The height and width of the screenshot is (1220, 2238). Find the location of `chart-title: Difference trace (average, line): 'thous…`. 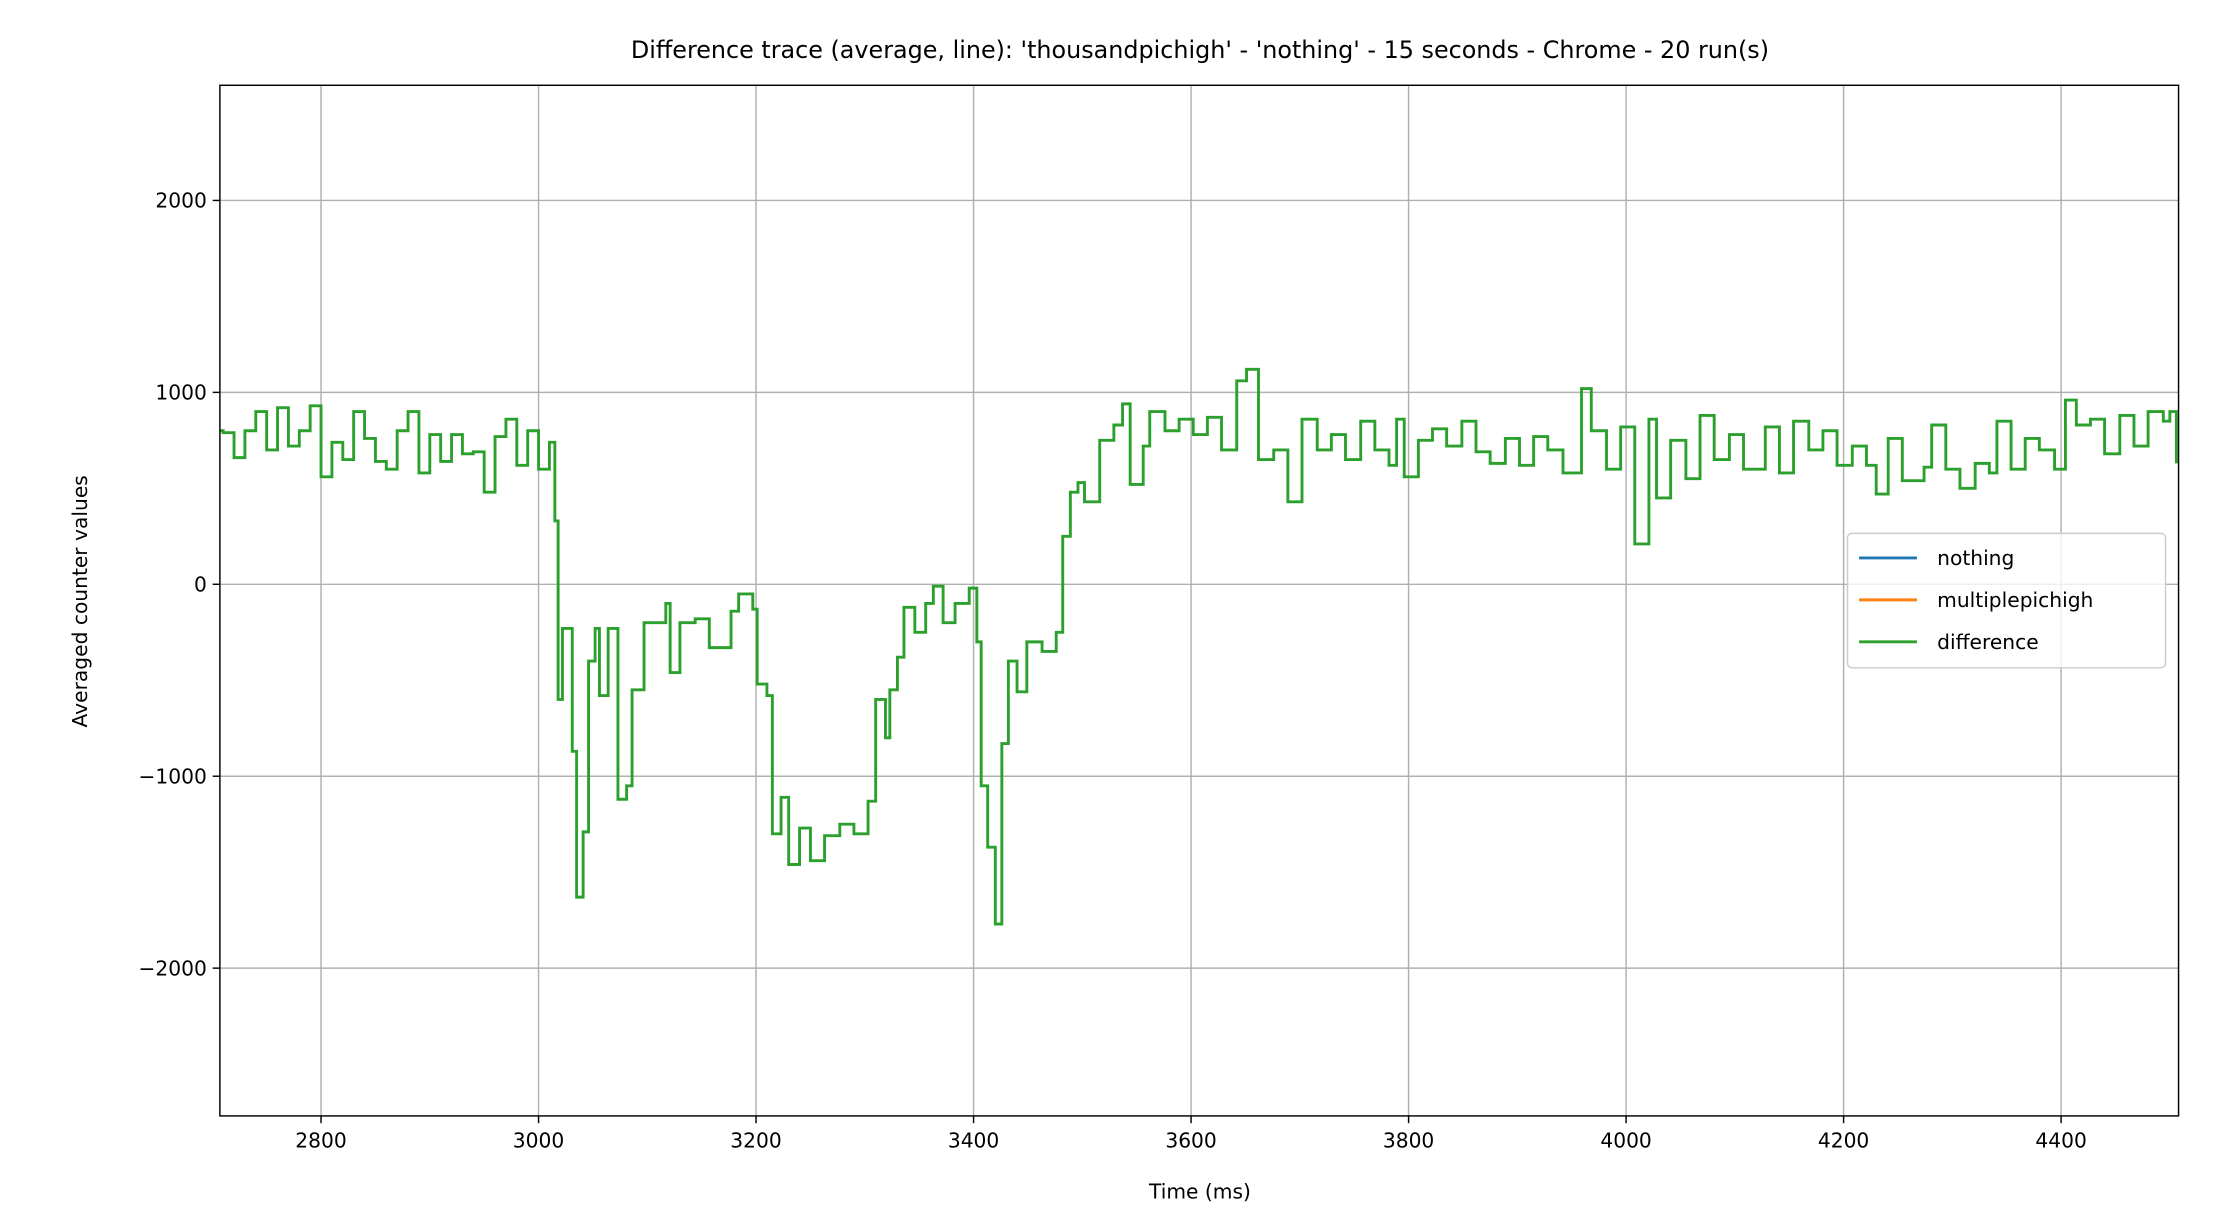

chart-title: Difference trace (average, line): 'thous… is located at coordinates (1200, 50).